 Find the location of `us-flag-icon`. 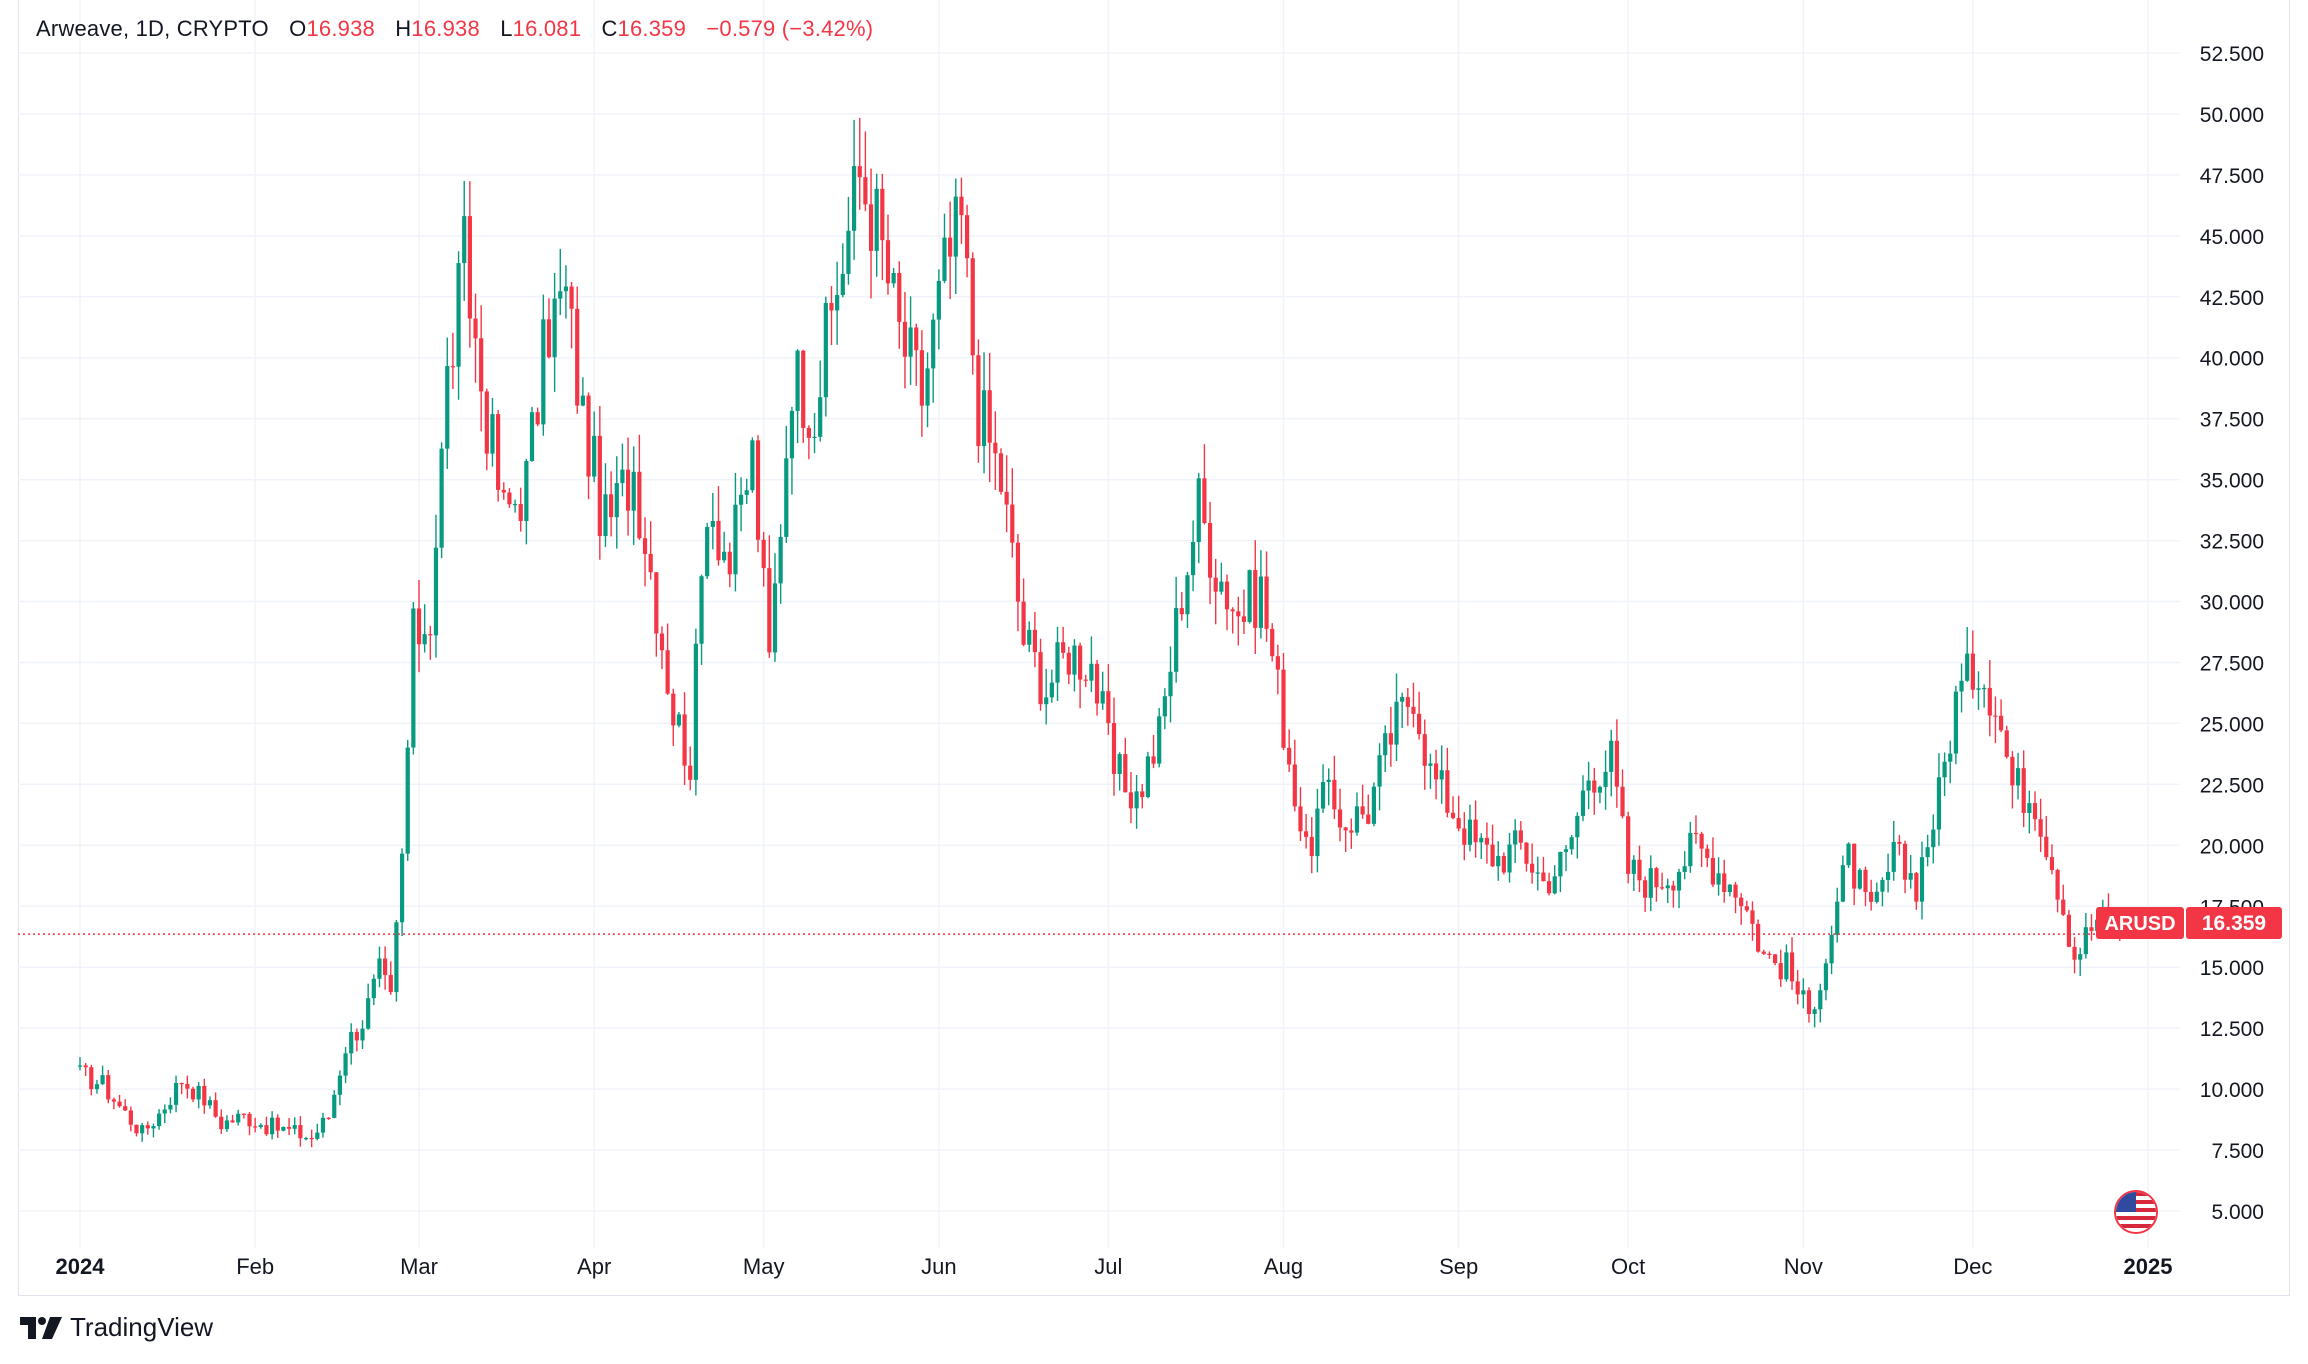

us-flag-icon is located at coordinates (2136, 1212).